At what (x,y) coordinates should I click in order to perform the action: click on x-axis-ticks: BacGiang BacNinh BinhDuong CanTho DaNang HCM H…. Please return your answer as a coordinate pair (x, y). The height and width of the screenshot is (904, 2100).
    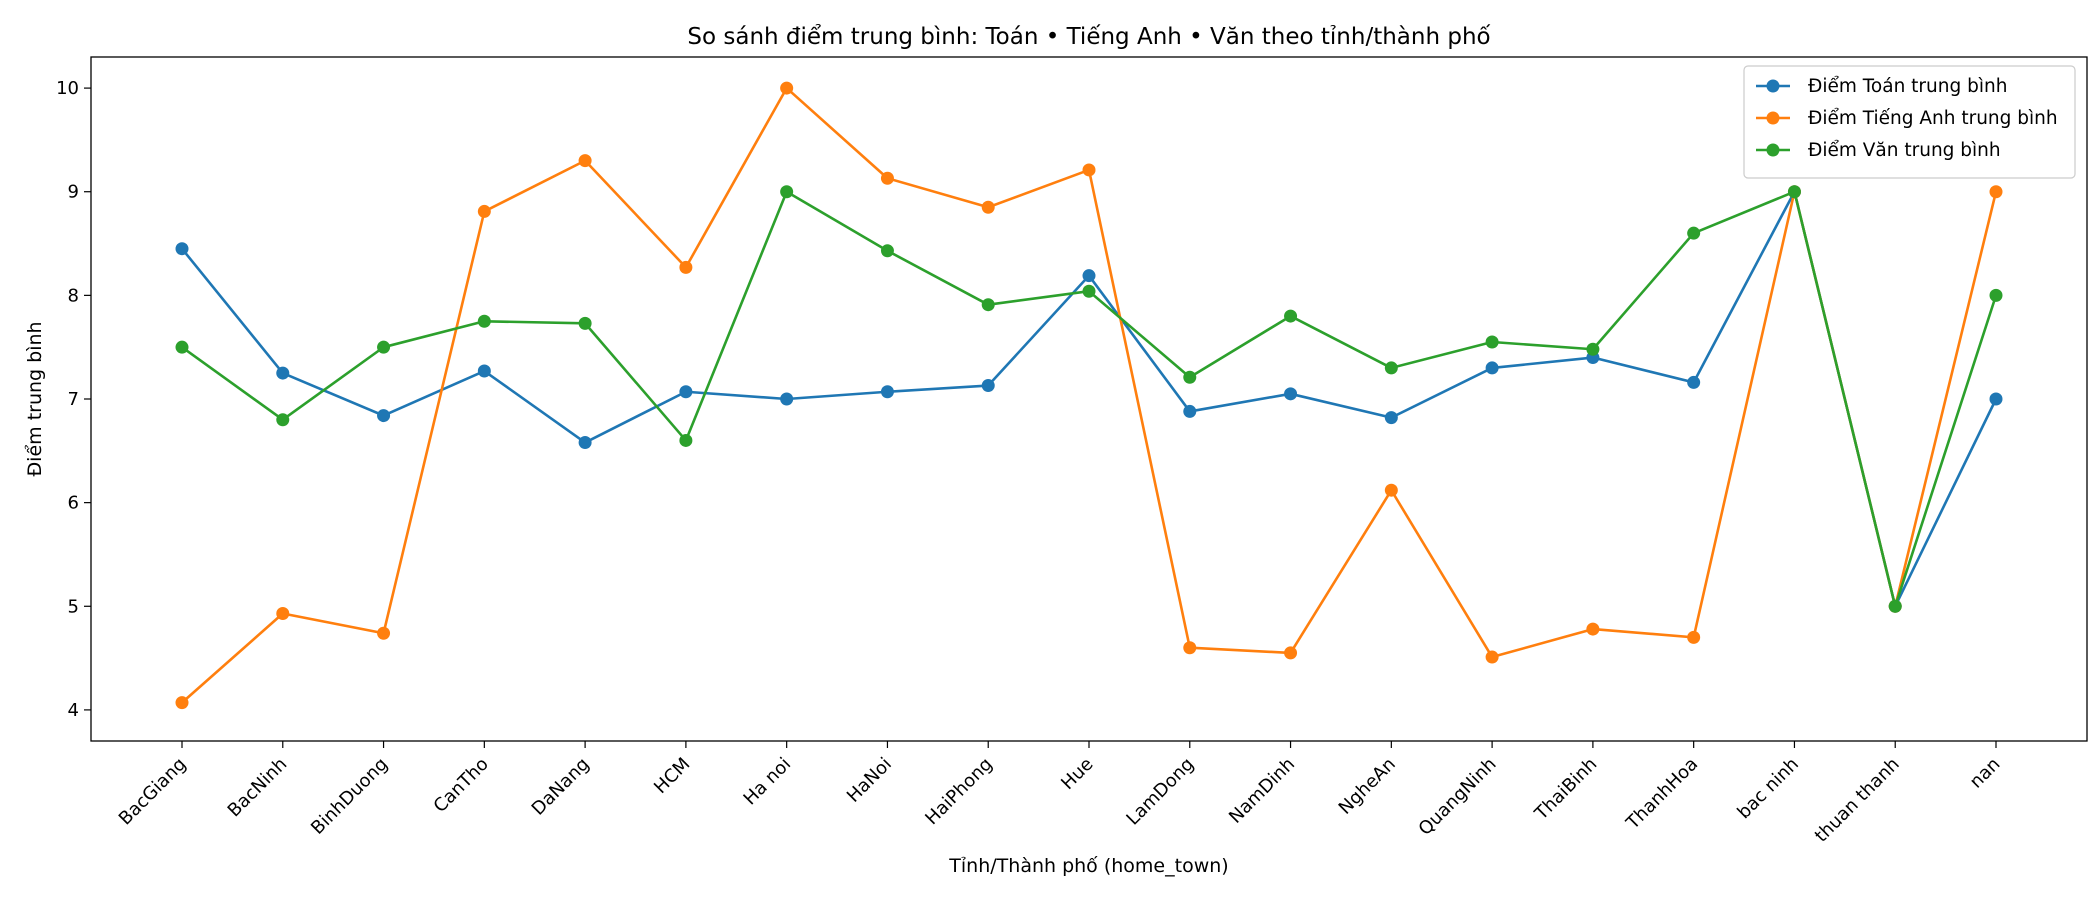
    Looking at the image, I should click on (1060, 794).